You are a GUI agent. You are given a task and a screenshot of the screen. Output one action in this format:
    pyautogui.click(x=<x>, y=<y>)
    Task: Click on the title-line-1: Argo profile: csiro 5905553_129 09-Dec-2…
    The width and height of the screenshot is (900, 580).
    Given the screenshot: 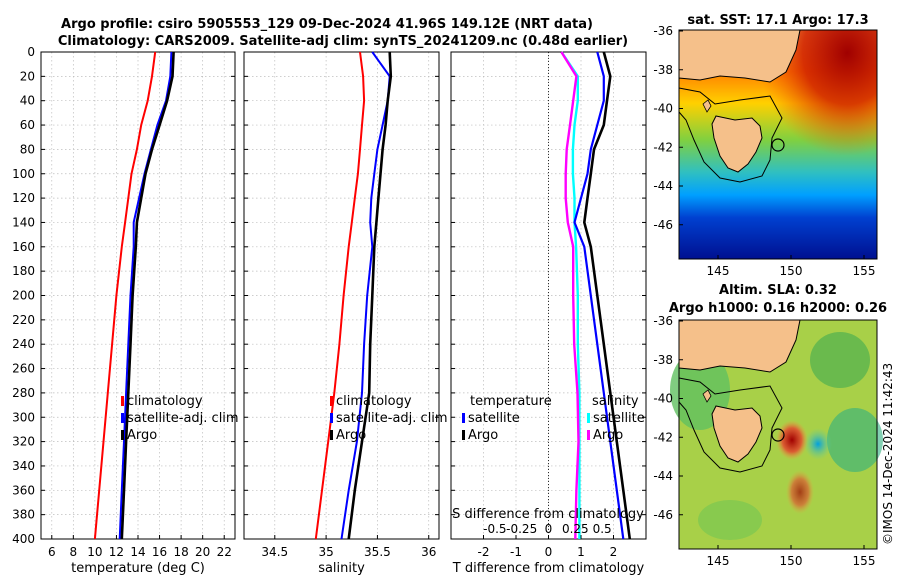 What is the action you would take?
    pyautogui.click(x=327, y=24)
    